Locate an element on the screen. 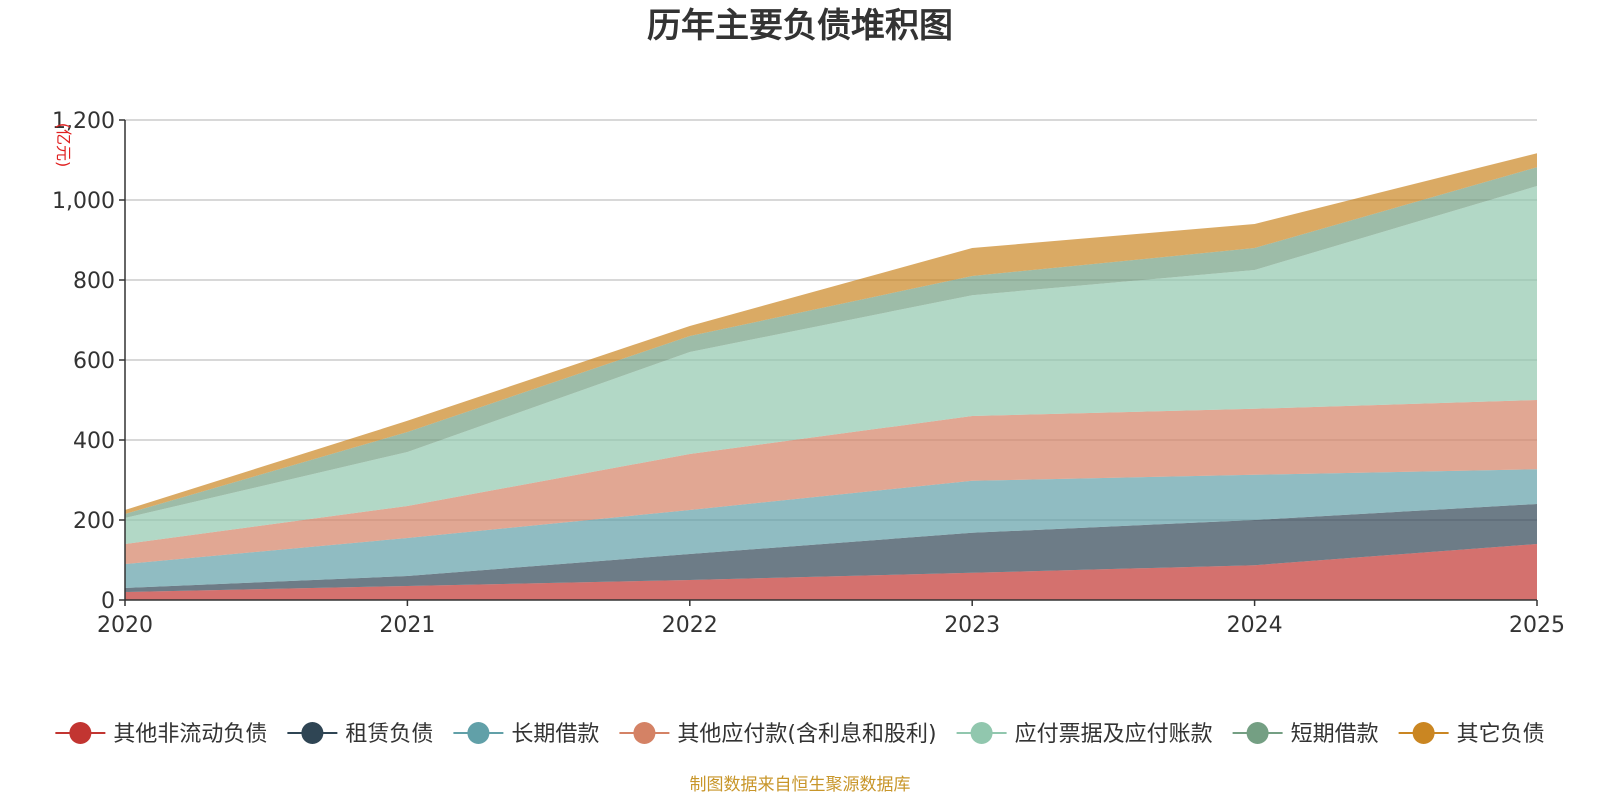  x-tick-label: 2023 is located at coordinates (972, 625).